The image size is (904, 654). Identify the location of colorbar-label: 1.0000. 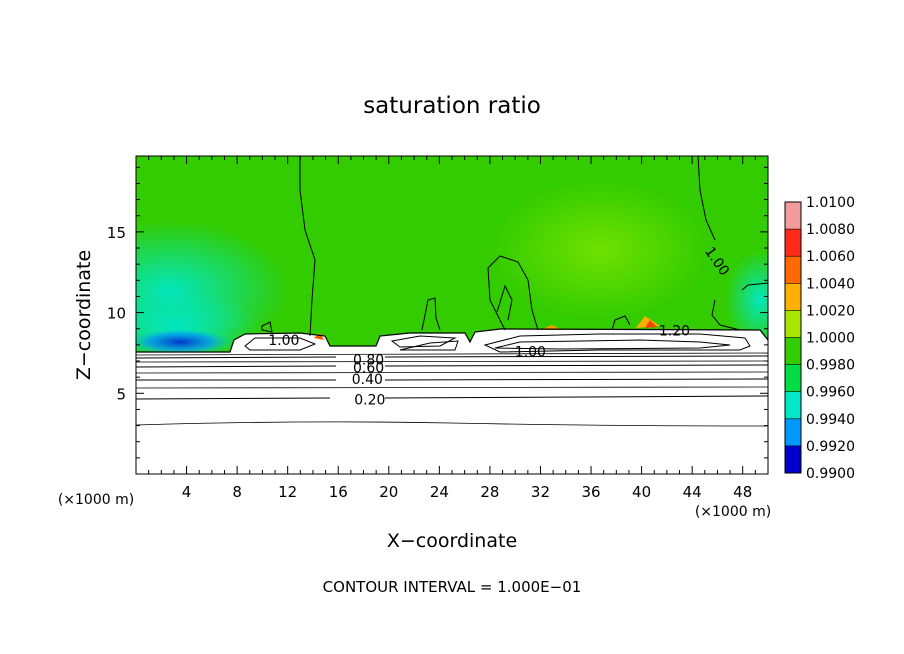
(830, 339).